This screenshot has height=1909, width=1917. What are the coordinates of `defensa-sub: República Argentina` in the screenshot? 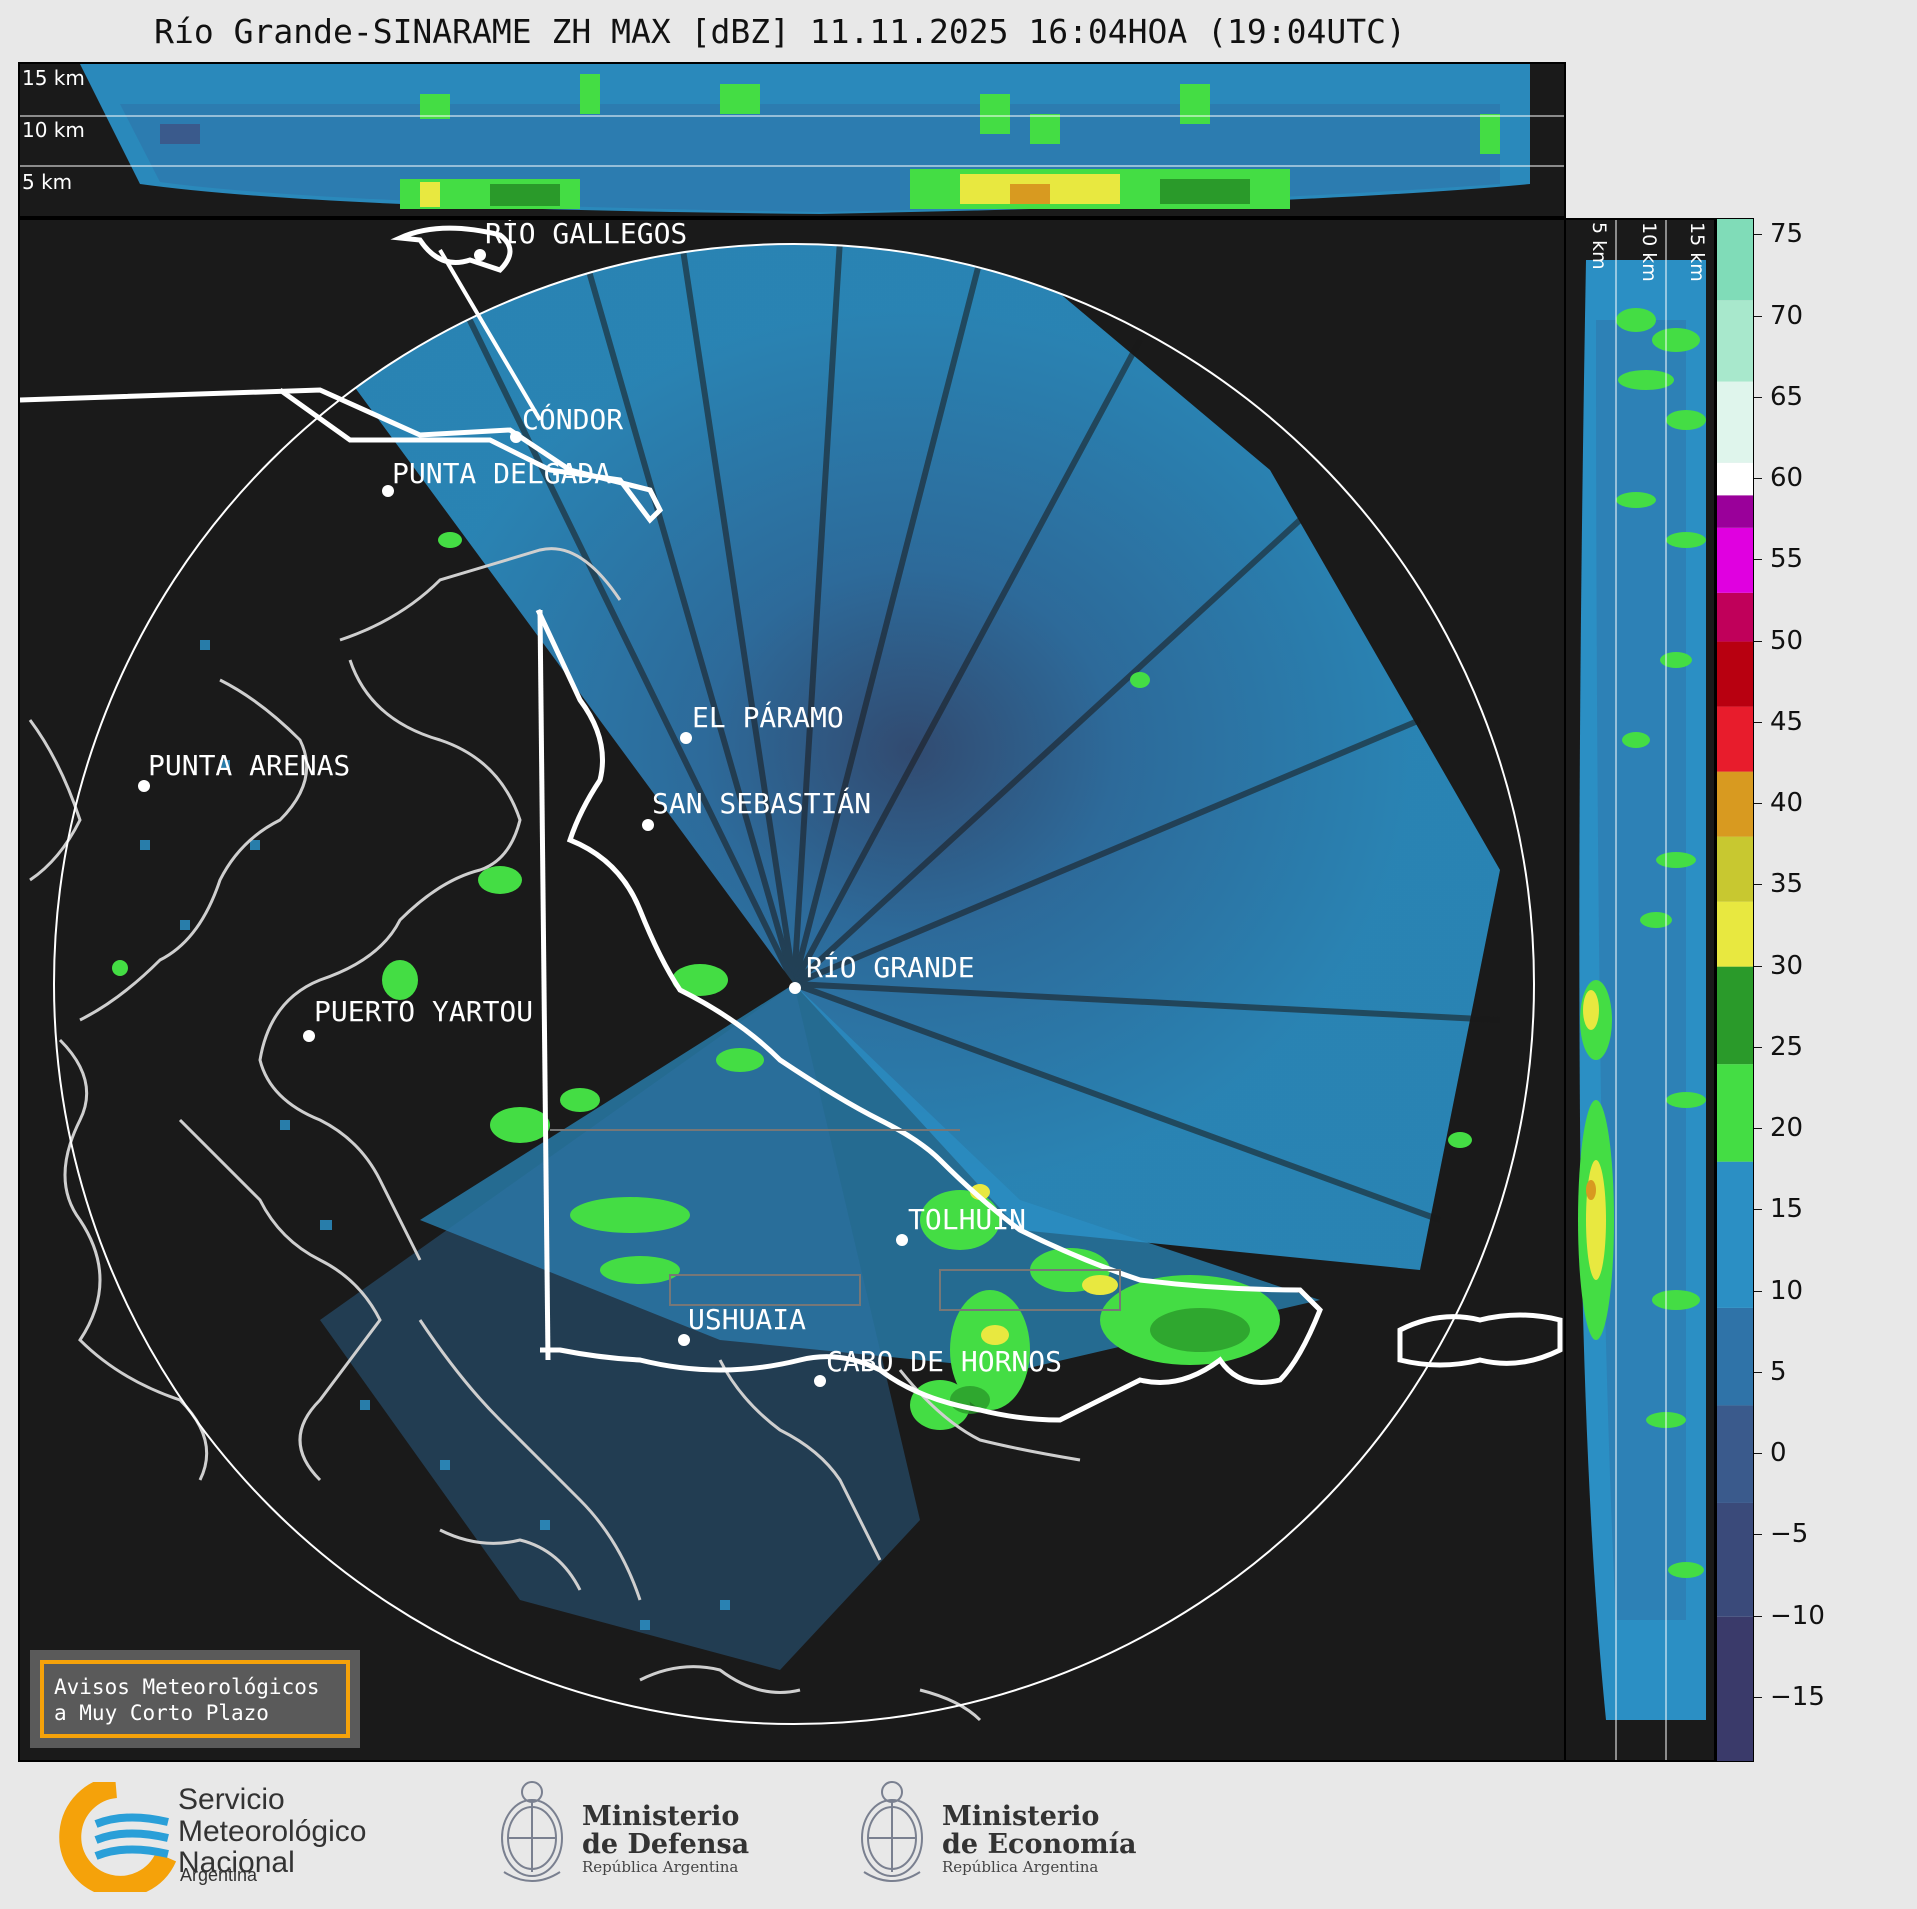 It's located at (660, 1866).